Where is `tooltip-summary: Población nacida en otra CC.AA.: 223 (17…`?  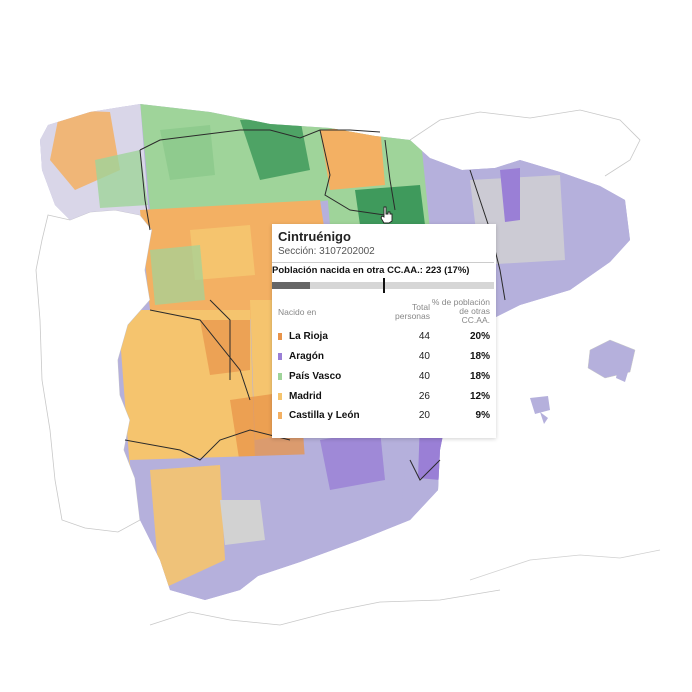
tooltip-summary: Población nacida en otra CC.AA.: 223 (17… is located at coordinates (371, 270).